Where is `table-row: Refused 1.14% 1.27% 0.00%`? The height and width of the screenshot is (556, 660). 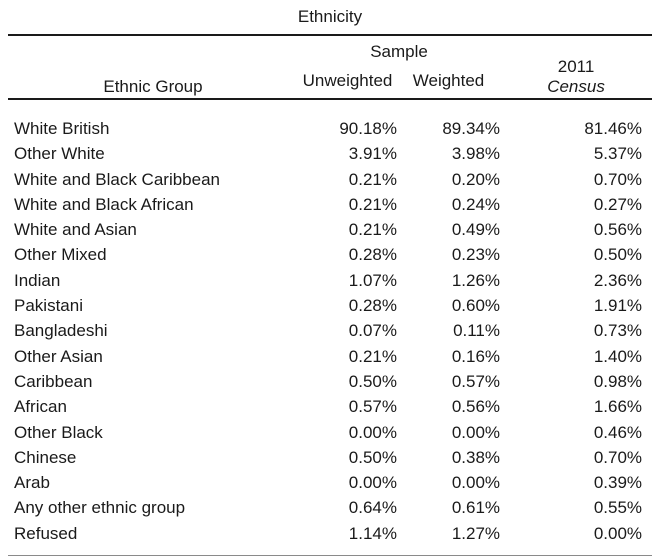
table-row: Refused 1.14% 1.27% 0.00% is located at coordinates (330, 533).